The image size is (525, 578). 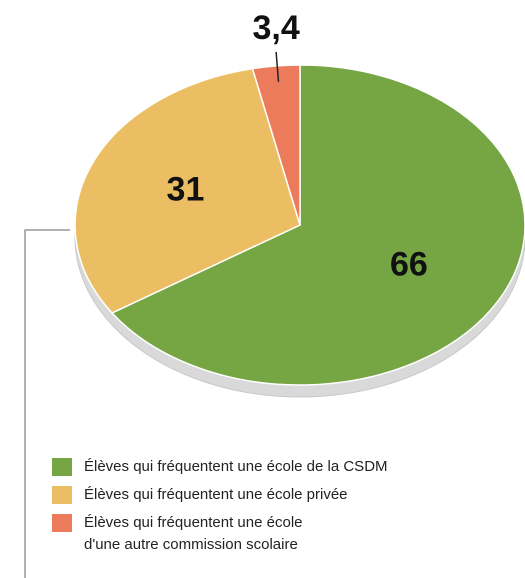 What do you see at coordinates (277, 66) in the screenshot?
I see `leader-line` at bounding box center [277, 66].